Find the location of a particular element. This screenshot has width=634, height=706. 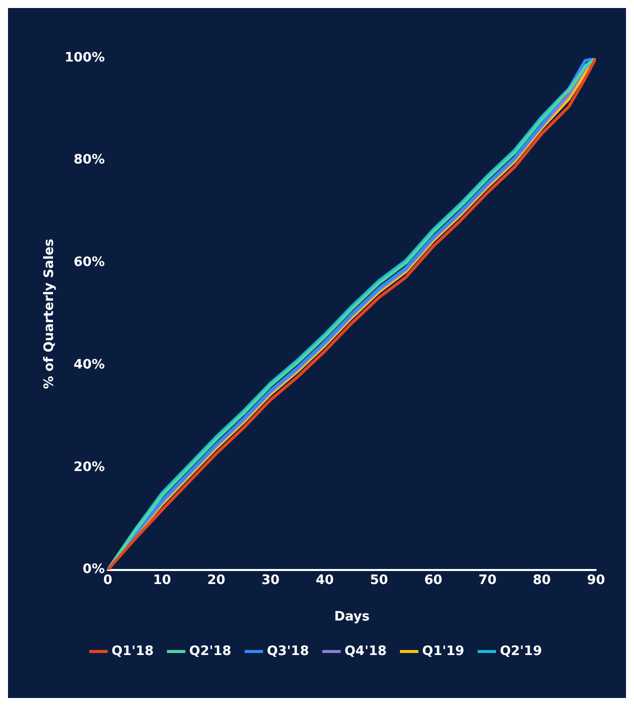

x-tick-label: 80 is located at coordinates (541, 580).